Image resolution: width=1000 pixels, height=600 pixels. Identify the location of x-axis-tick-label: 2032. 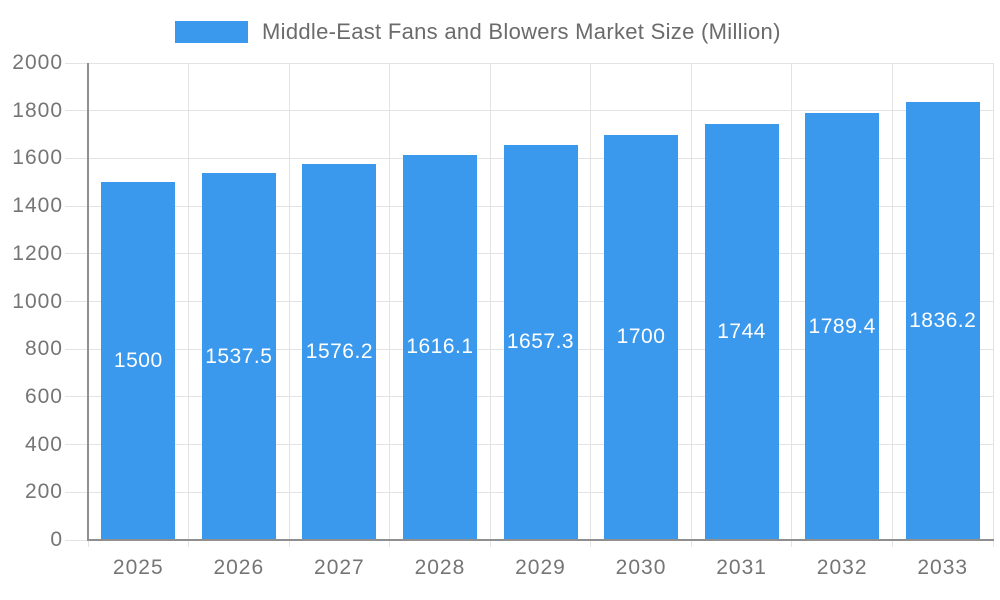
(842, 567).